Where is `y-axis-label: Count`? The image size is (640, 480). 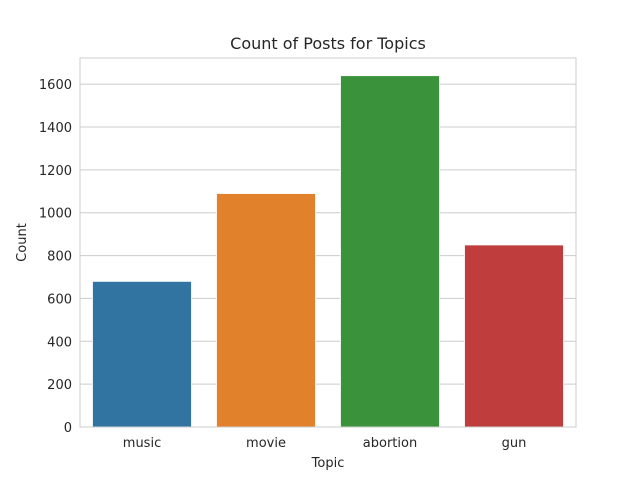 y-axis-label: Count is located at coordinates (22, 242).